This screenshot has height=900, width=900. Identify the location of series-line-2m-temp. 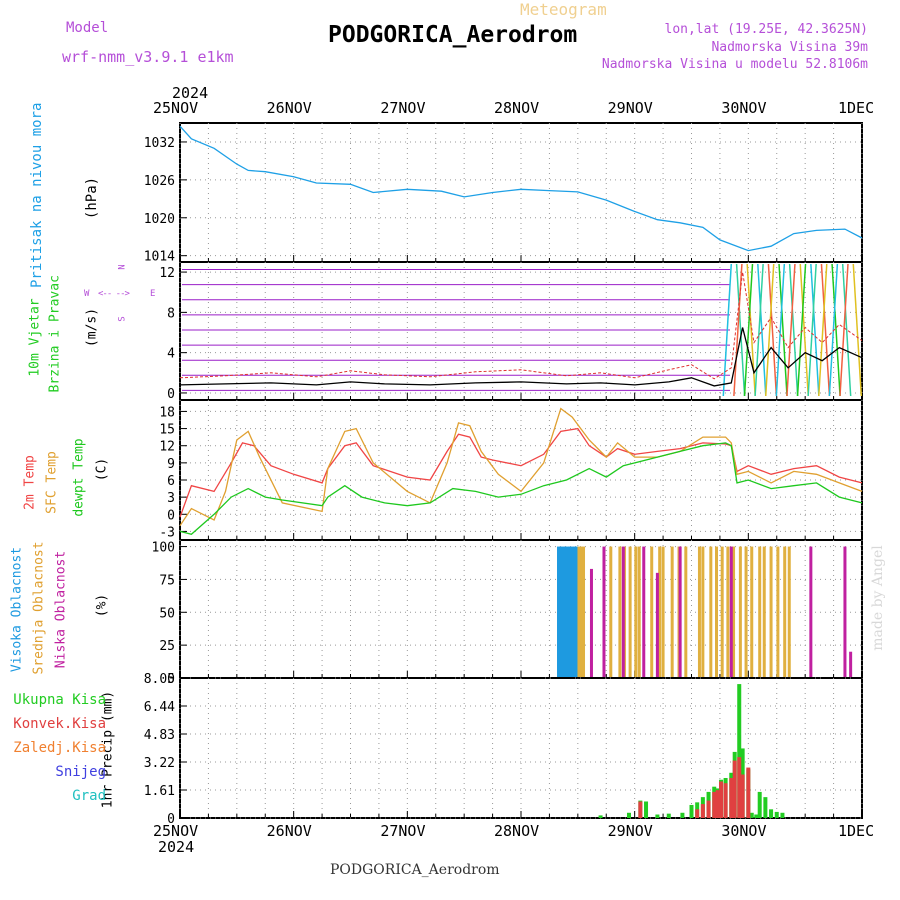
(521, 472).